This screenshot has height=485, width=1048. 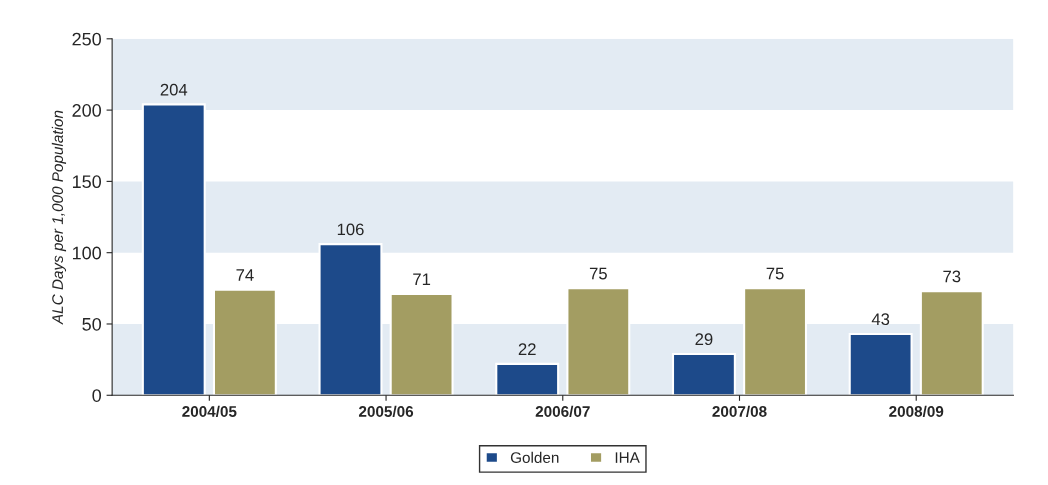 What do you see at coordinates (87, 110) in the screenshot?
I see `y-tick-label: 200` at bounding box center [87, 110].